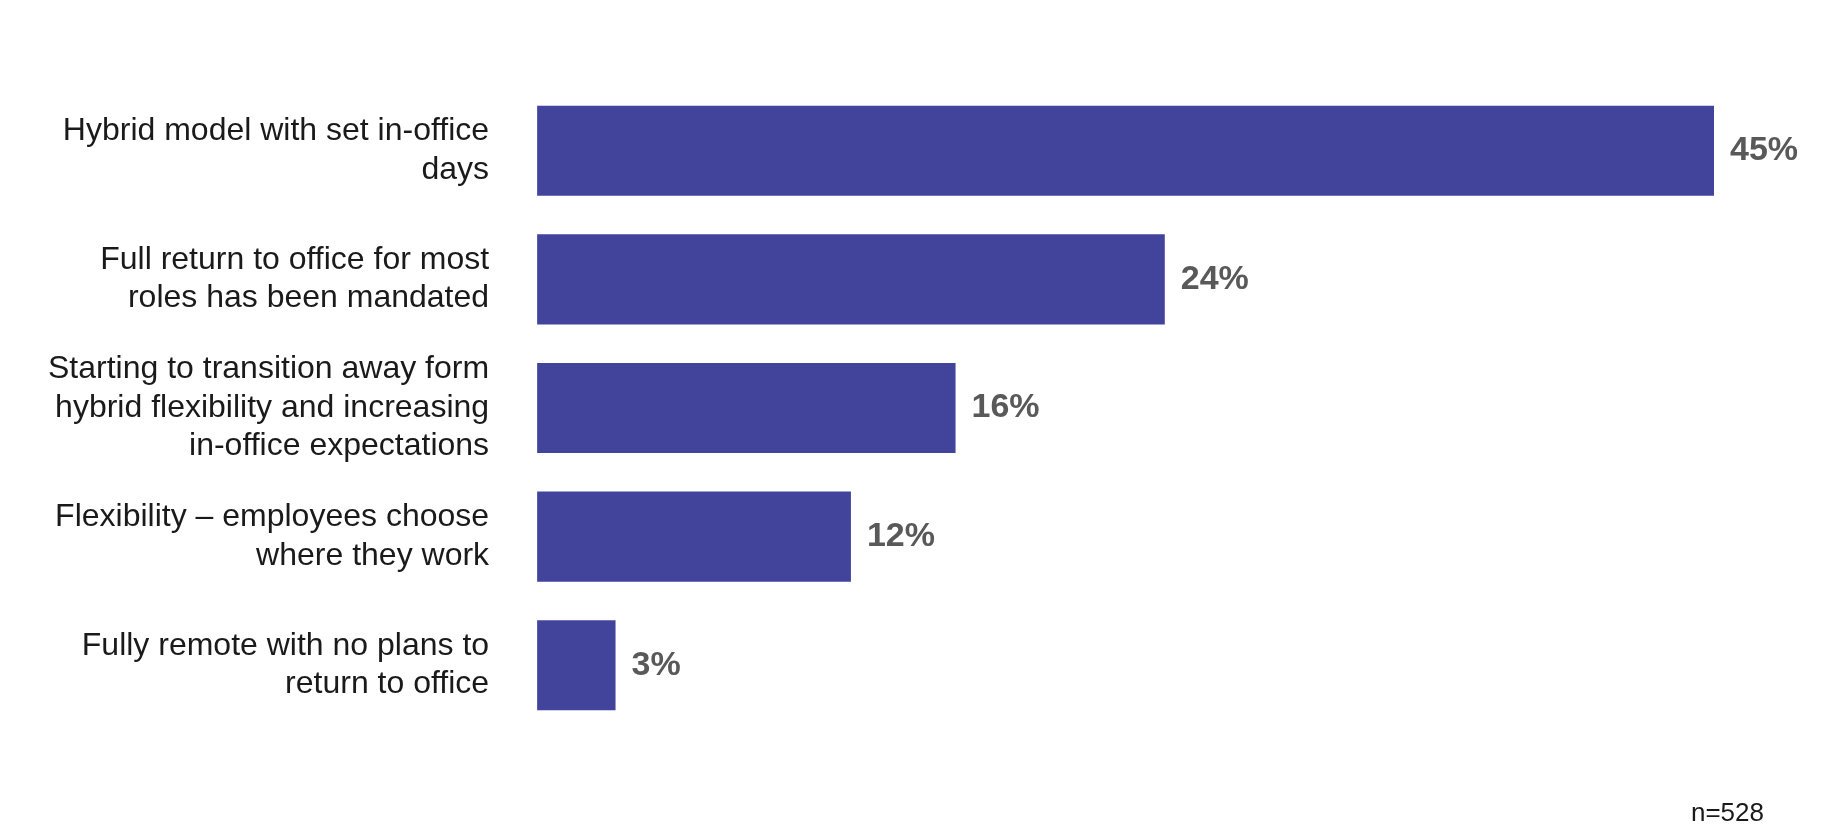 This screenshot has width=1832, height=829. I want to click on text: n=528, so click(1727, 812).